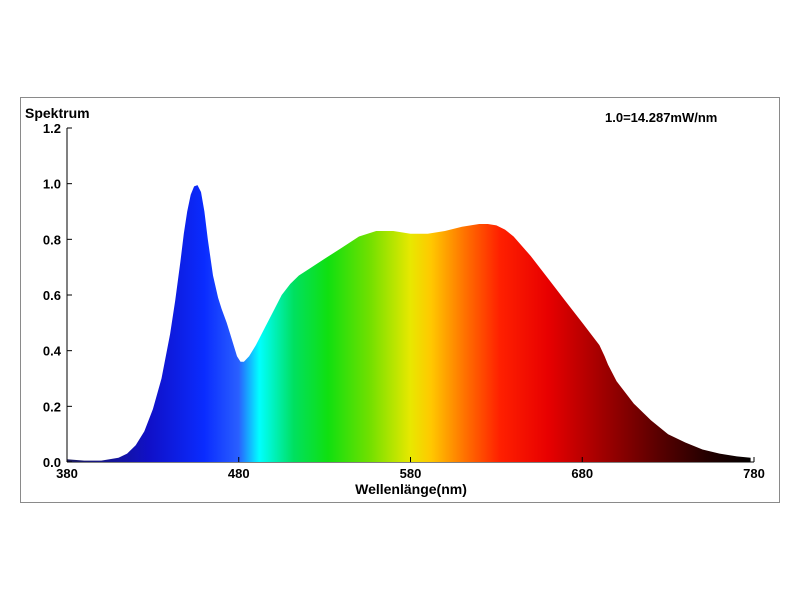  I want to click on x-tick-label: 580, so click(411, 473).